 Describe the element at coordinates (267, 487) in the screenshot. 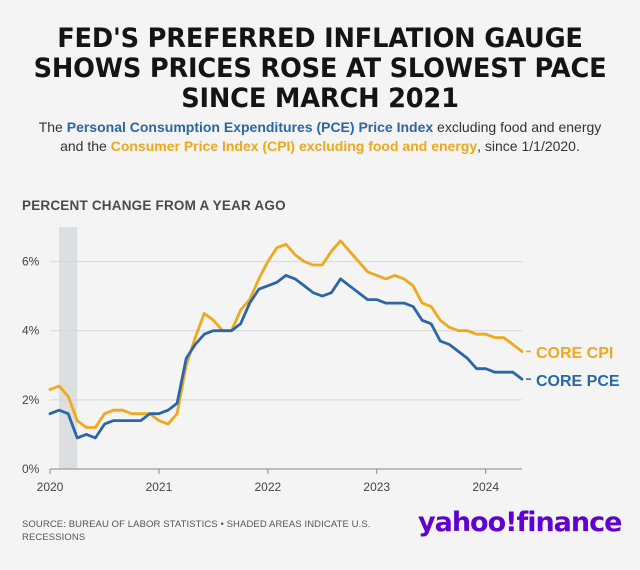

I see `x-tick-label: 2022` at that location.